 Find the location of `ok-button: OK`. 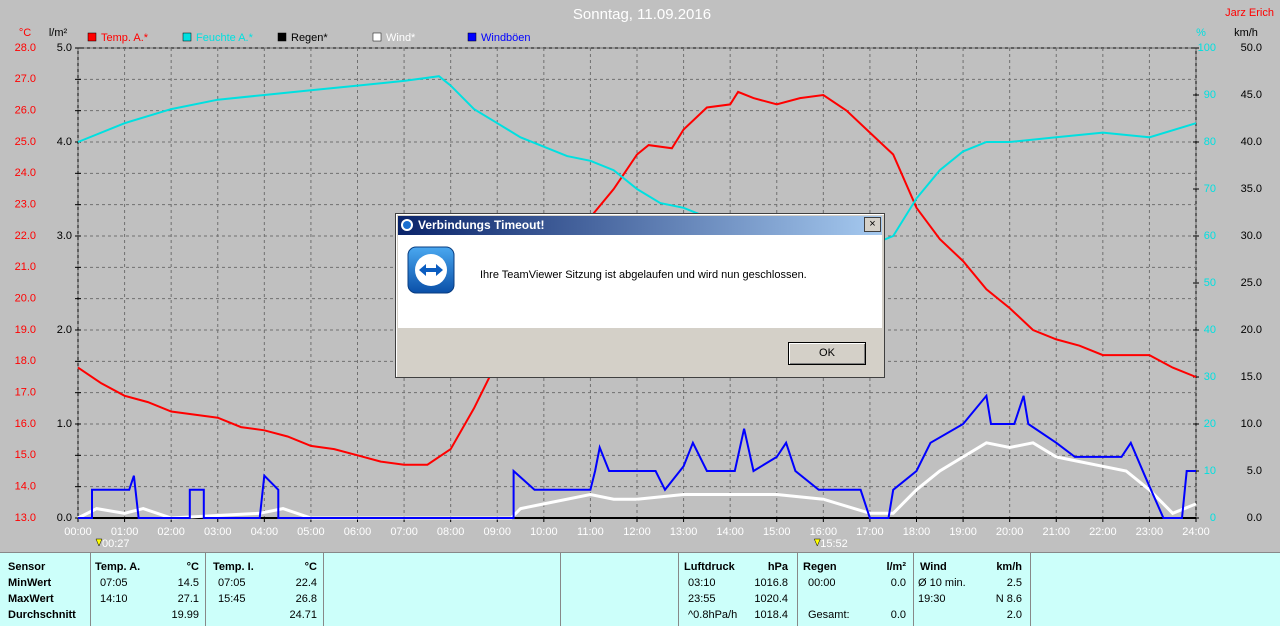

ok-button: OK is located at coordinates (827, 353).